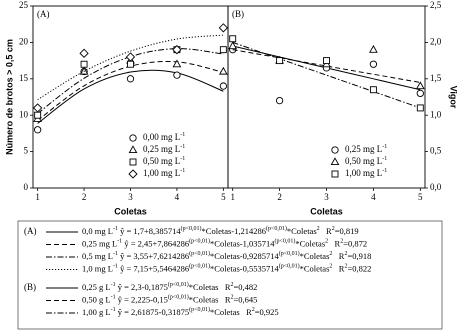 This screenshot has width=461, height=330. What do you see at coordinates (242, 243) in the screenshot?
I see `equation-text: *Coletas-1,035714` at bounding box center [242, 243].